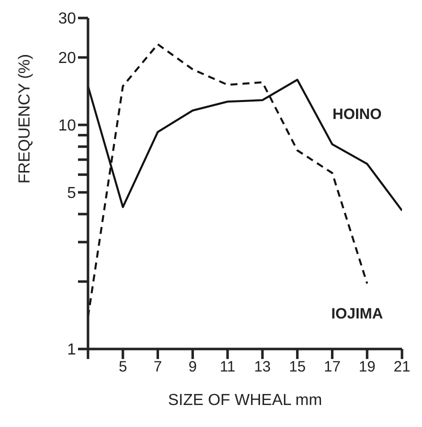 This screenshot has width=422, height=427. What do you see at coordinates (228, 367) in the screenshot?
I see `x-tick-label: 11` at bounding box center [228, 367].